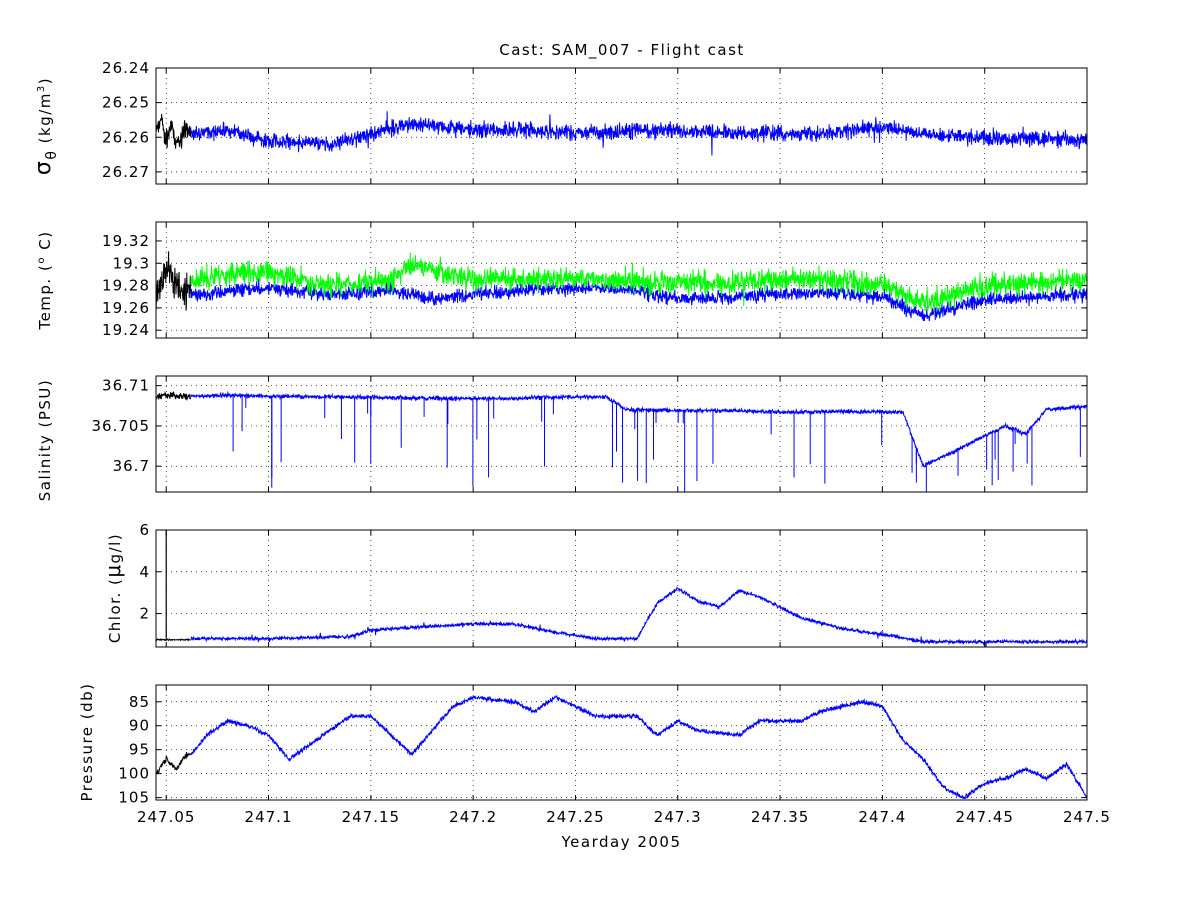 The width and height of the screenshot is (1200, 904). Describe the element at coordinates (126, 68) in the screenshot. I see `y-tick-label: 26.24` at that location.